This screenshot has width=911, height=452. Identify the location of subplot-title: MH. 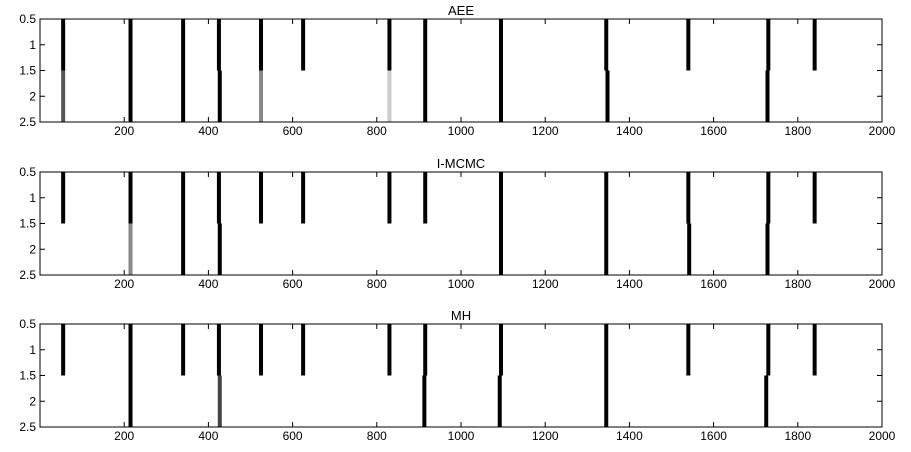
(461, 315).